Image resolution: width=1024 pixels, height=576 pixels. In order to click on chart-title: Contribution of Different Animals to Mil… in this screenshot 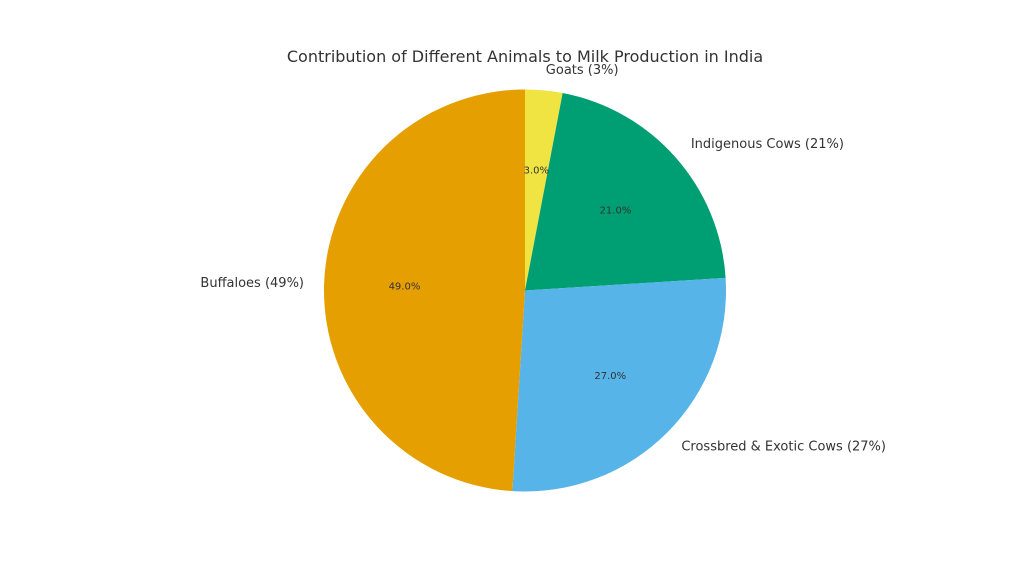, I will do `click(525, 56)`.